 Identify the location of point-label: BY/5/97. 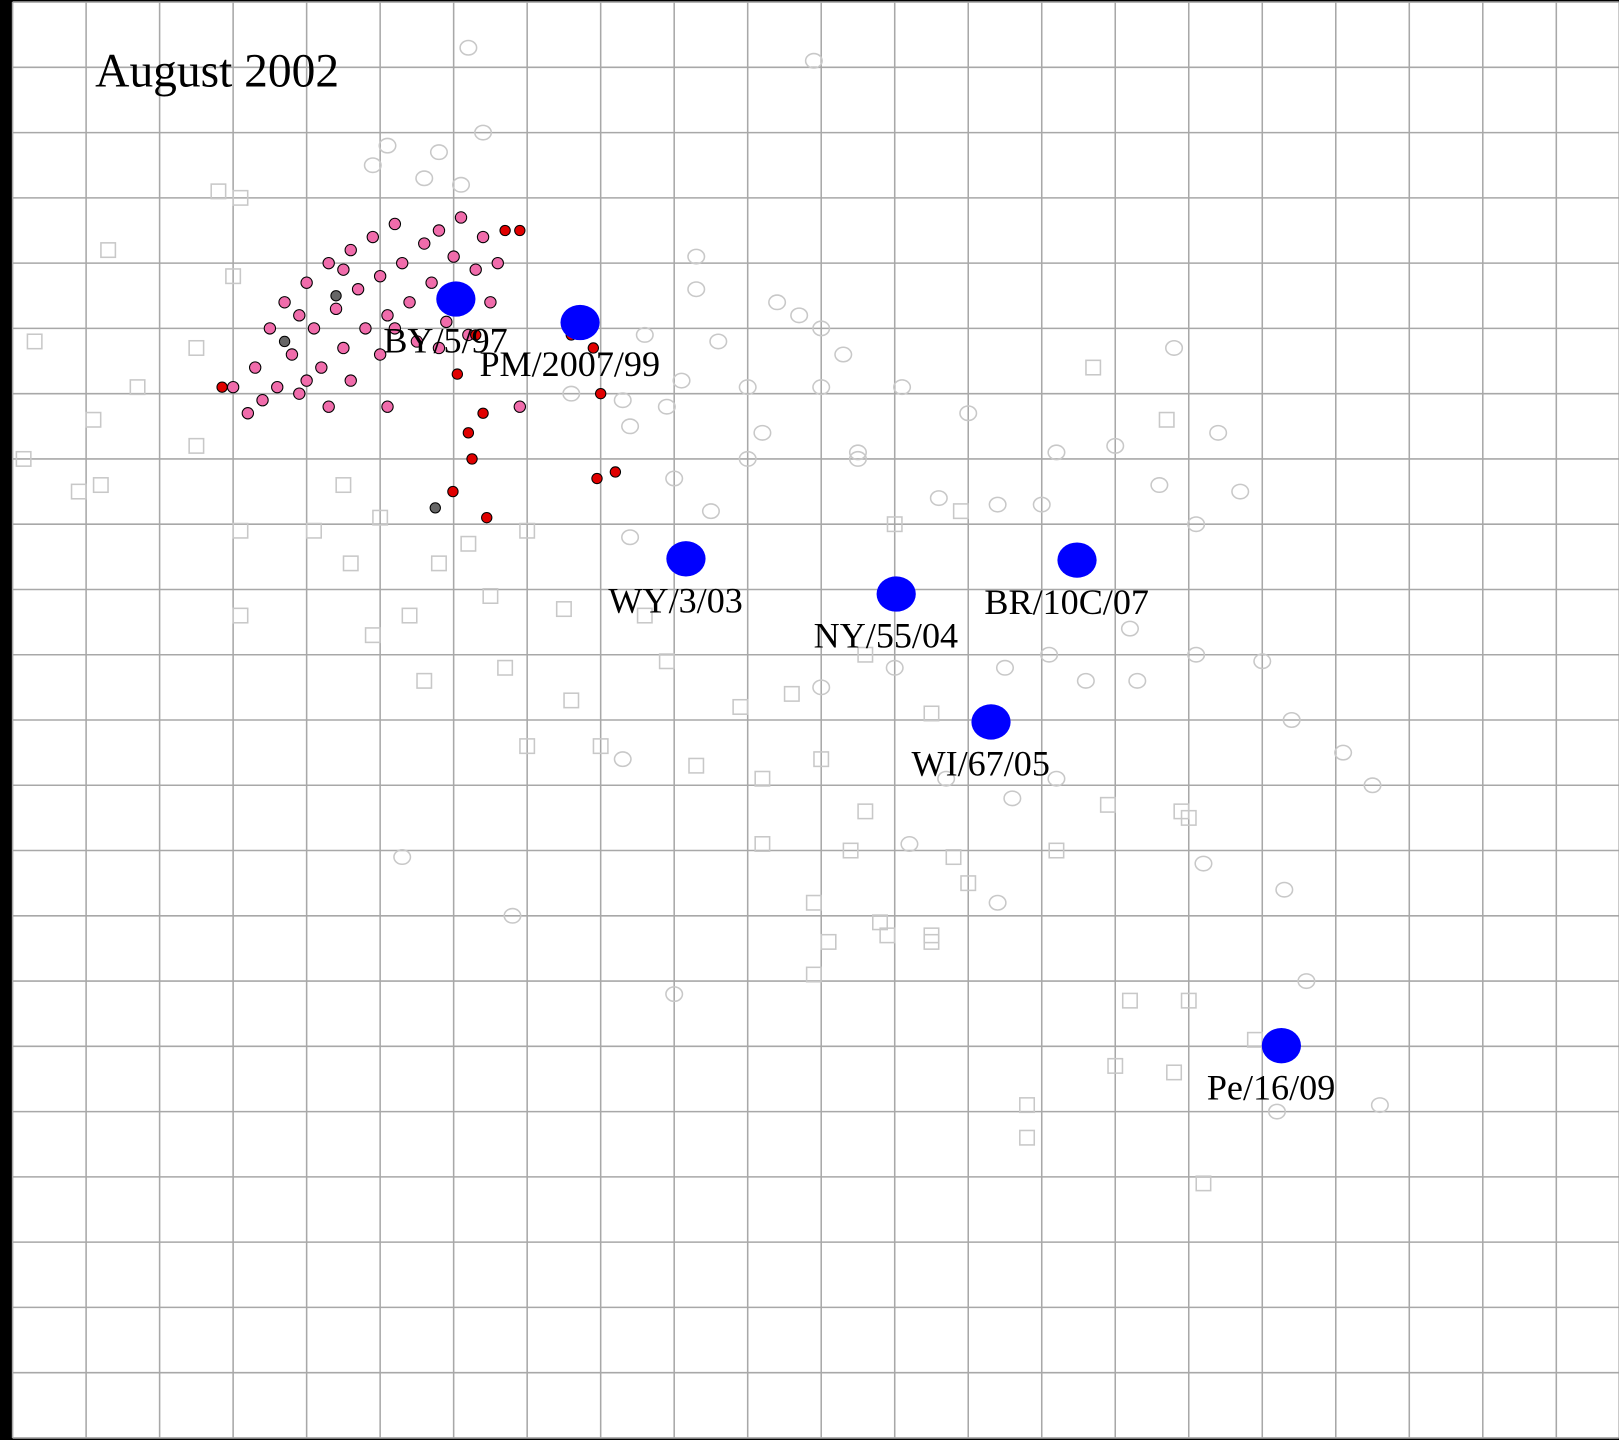
(445, 341).